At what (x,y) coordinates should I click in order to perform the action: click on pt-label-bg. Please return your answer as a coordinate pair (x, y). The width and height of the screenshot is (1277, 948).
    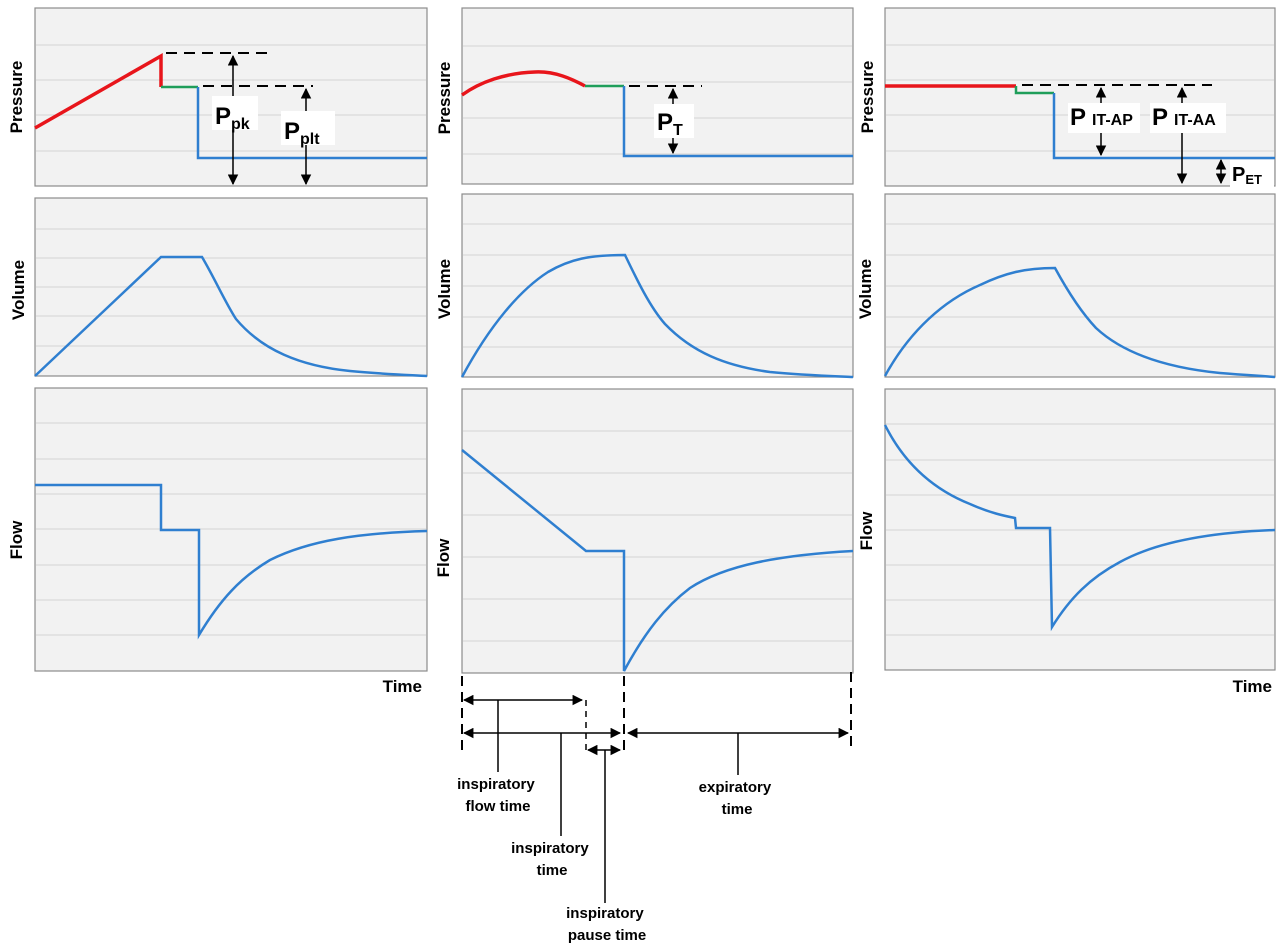
    Looking at the image, I should click on (674, 121).